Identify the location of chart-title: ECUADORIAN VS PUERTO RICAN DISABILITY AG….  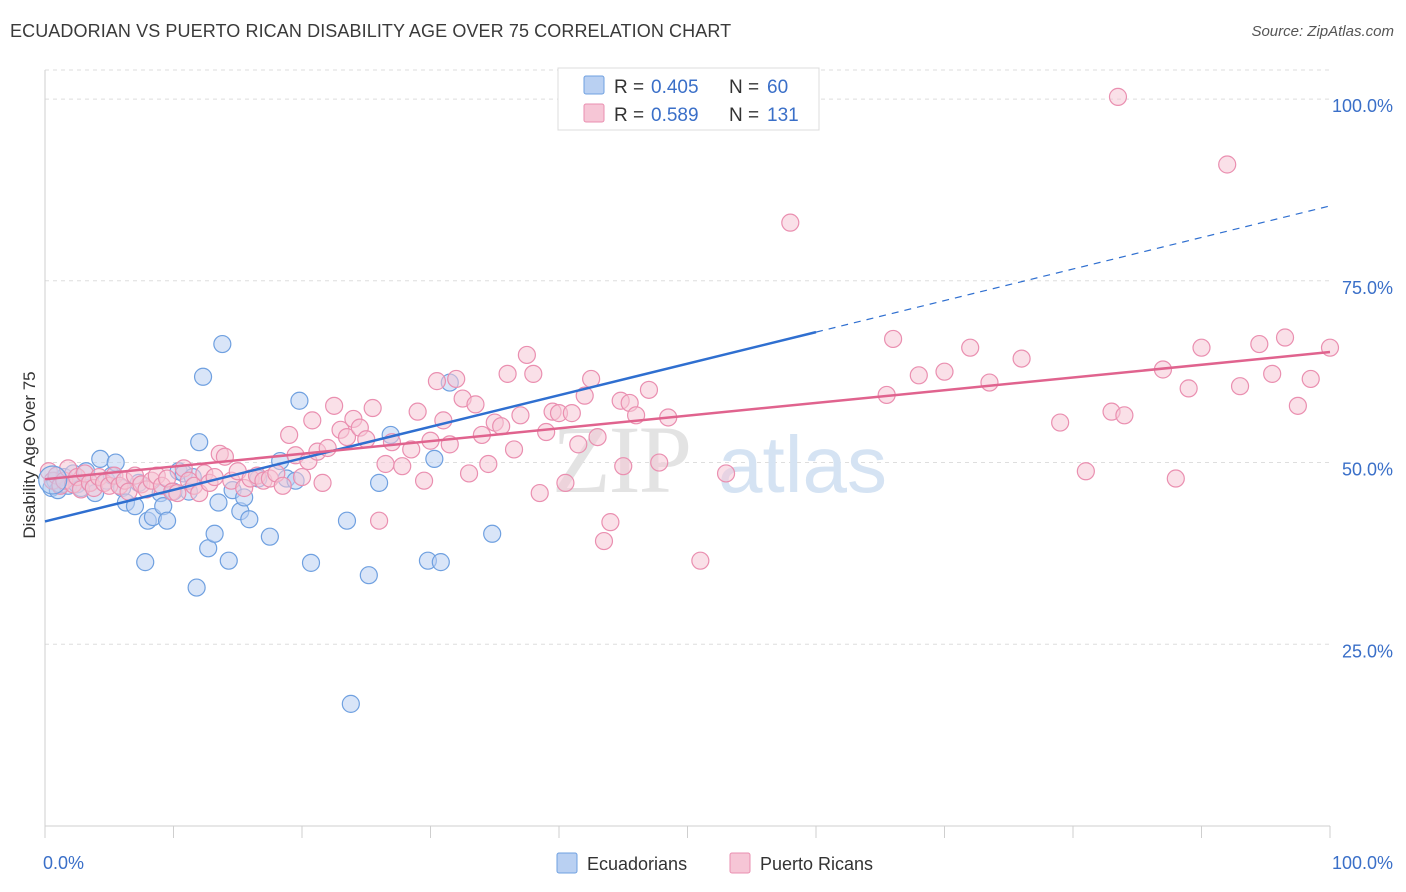
(371, 31).